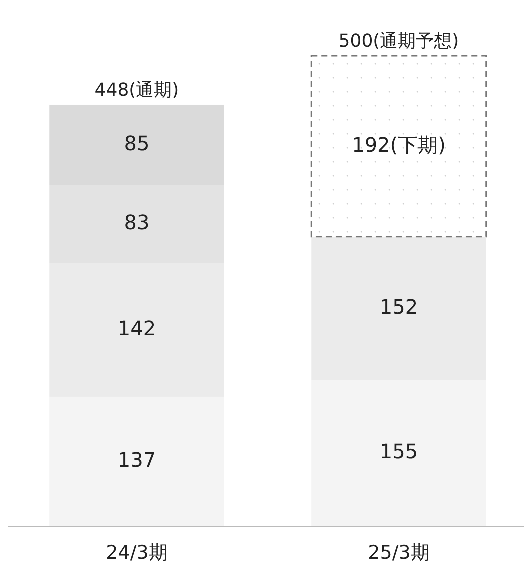 The height and width of the screenshot is (566, 524). I want to click on data-label: 192(下期), so click(399, 144).